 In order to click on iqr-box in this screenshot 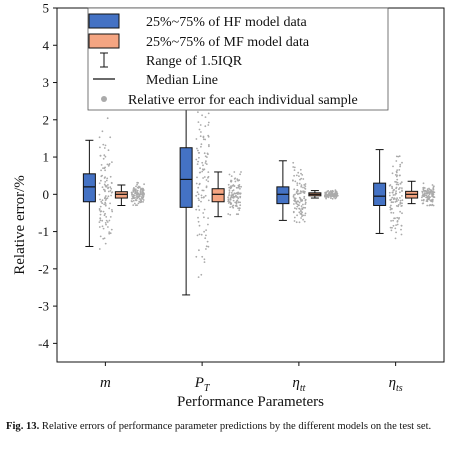, I will do `click(380, 194)`.